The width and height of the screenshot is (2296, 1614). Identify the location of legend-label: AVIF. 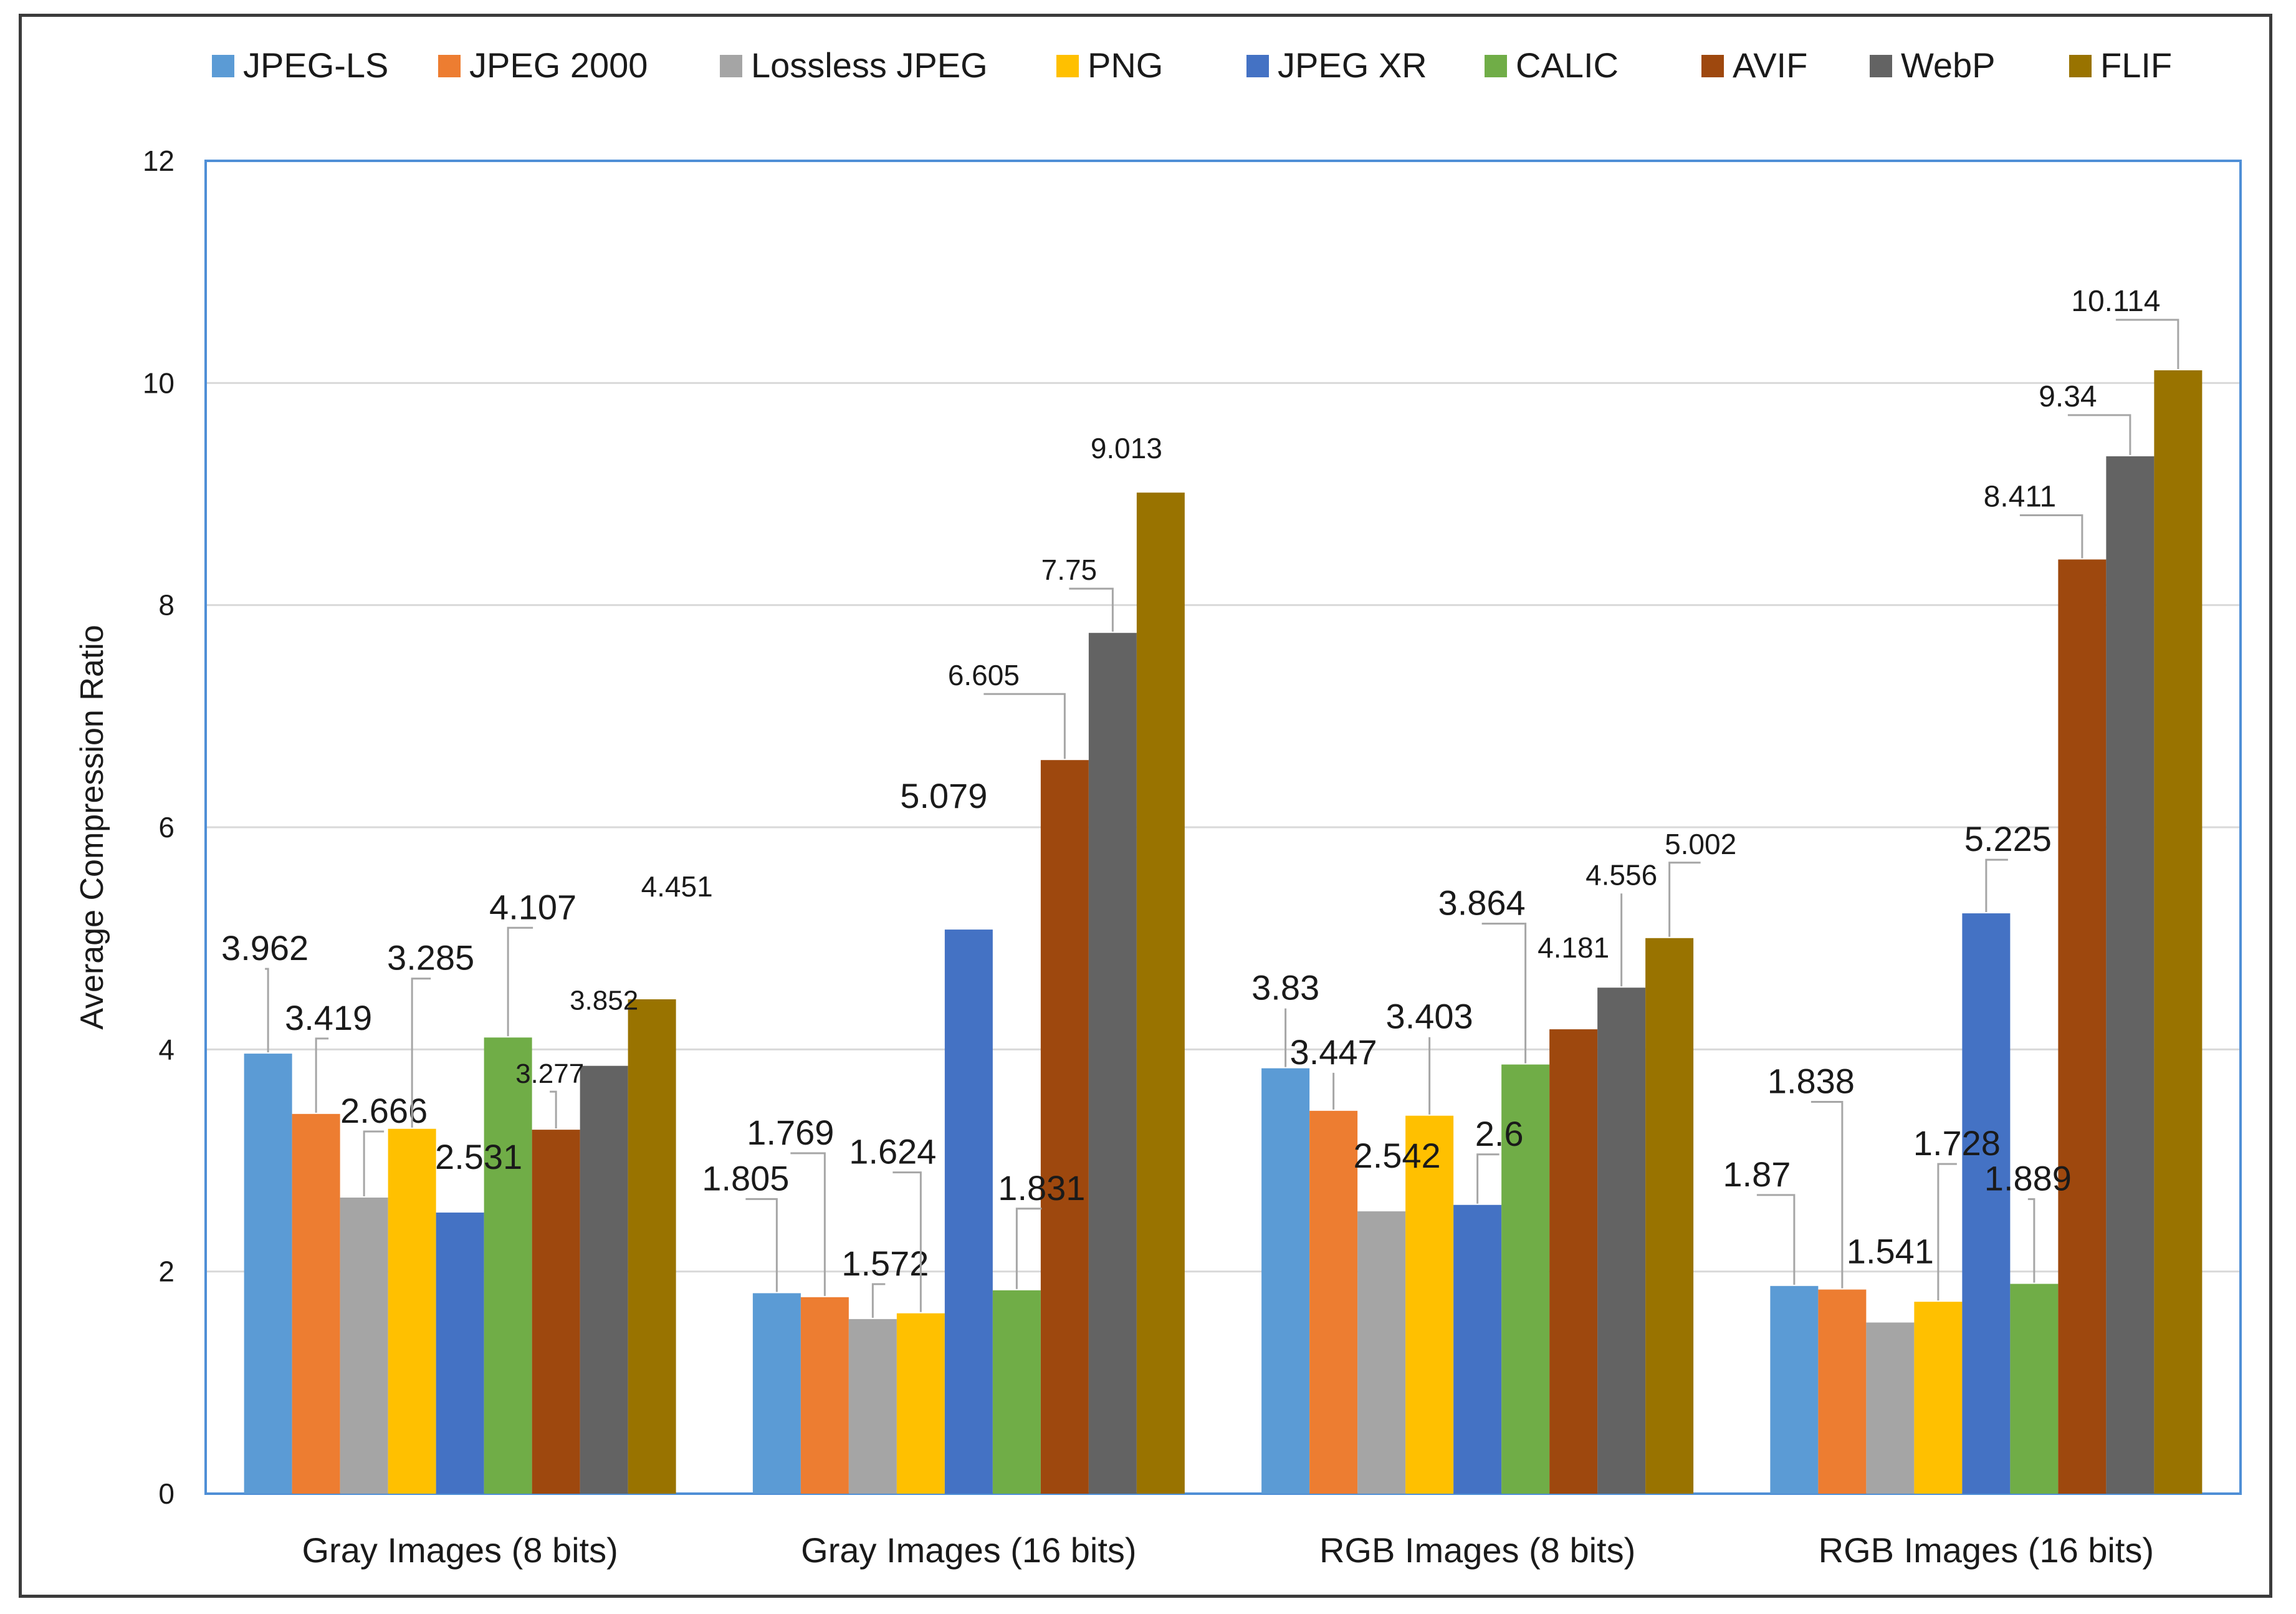
(1770, 65).